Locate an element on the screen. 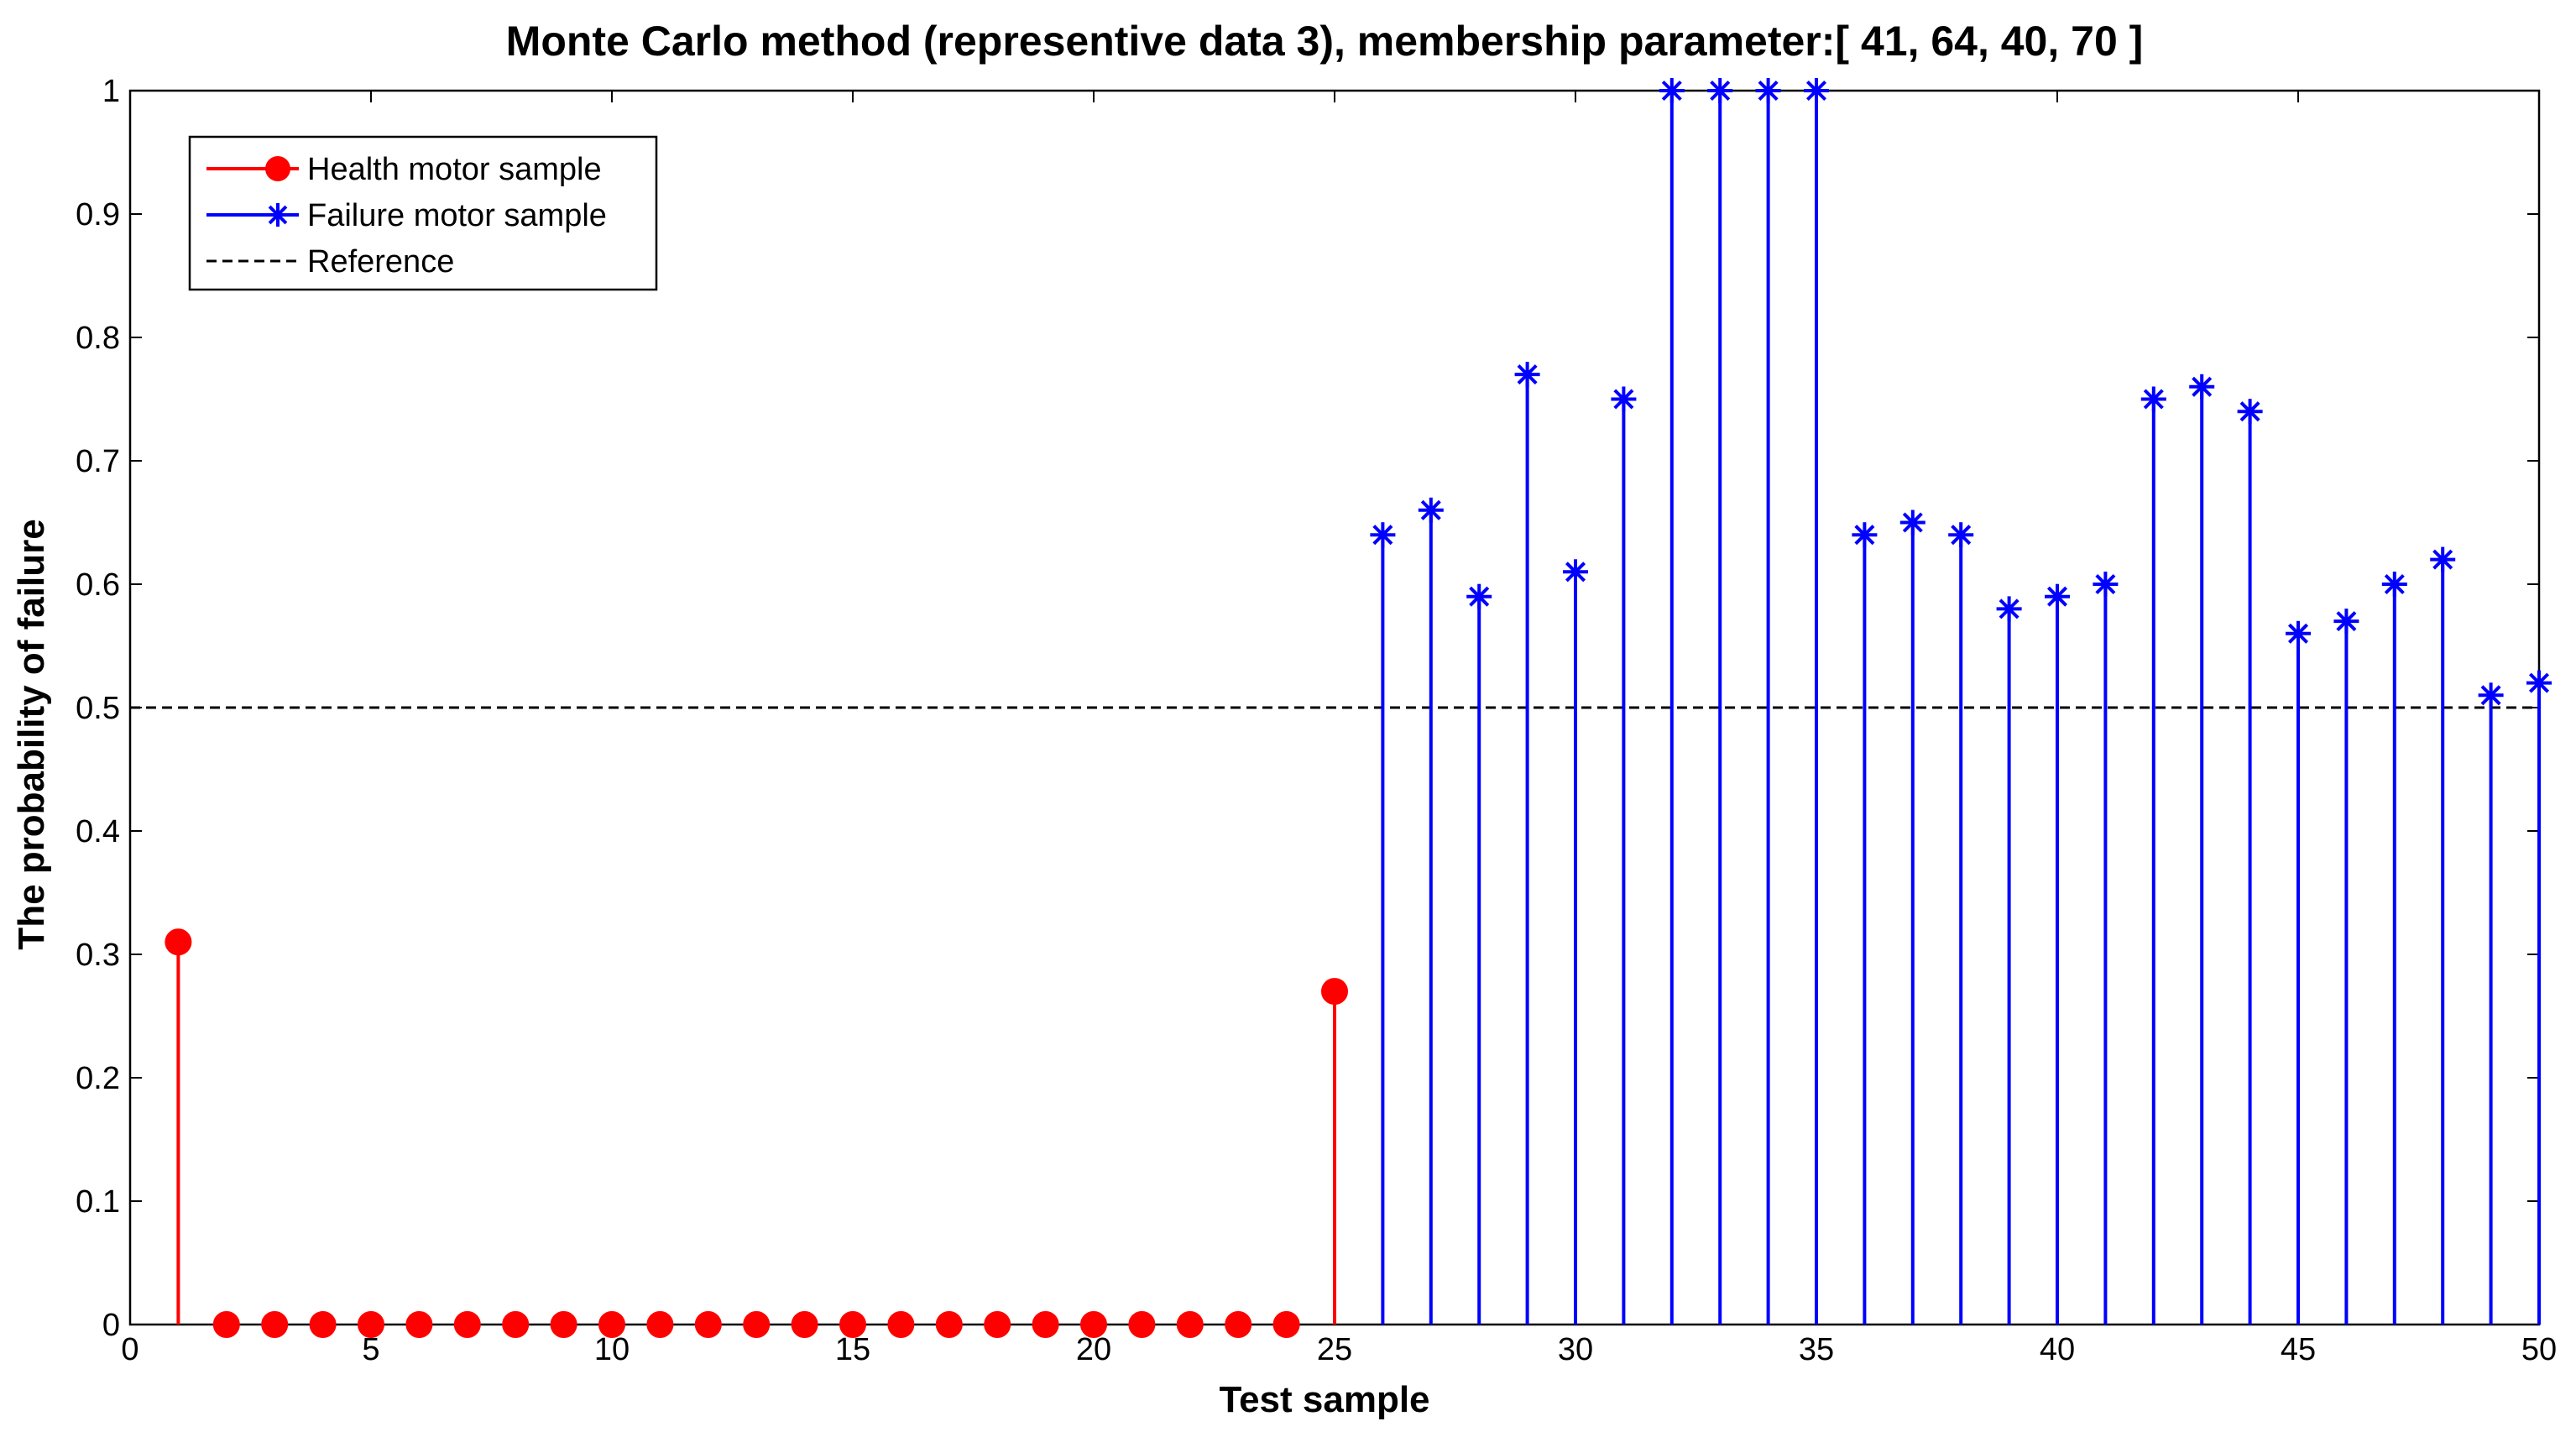 The height and width of the screenshot is (1437, 2576). x-tick-label: 40 is located at coordinates (2057, 1349).